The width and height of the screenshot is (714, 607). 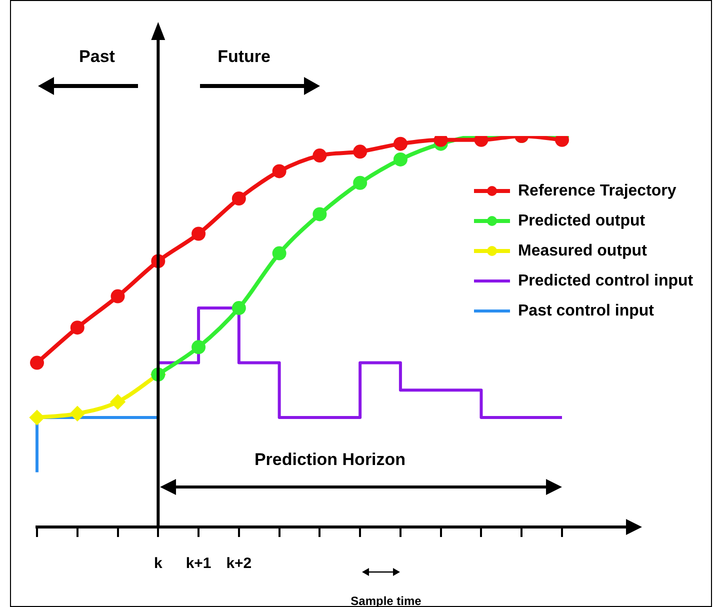 I want to click on text: Past, so click(x=97, y=56).